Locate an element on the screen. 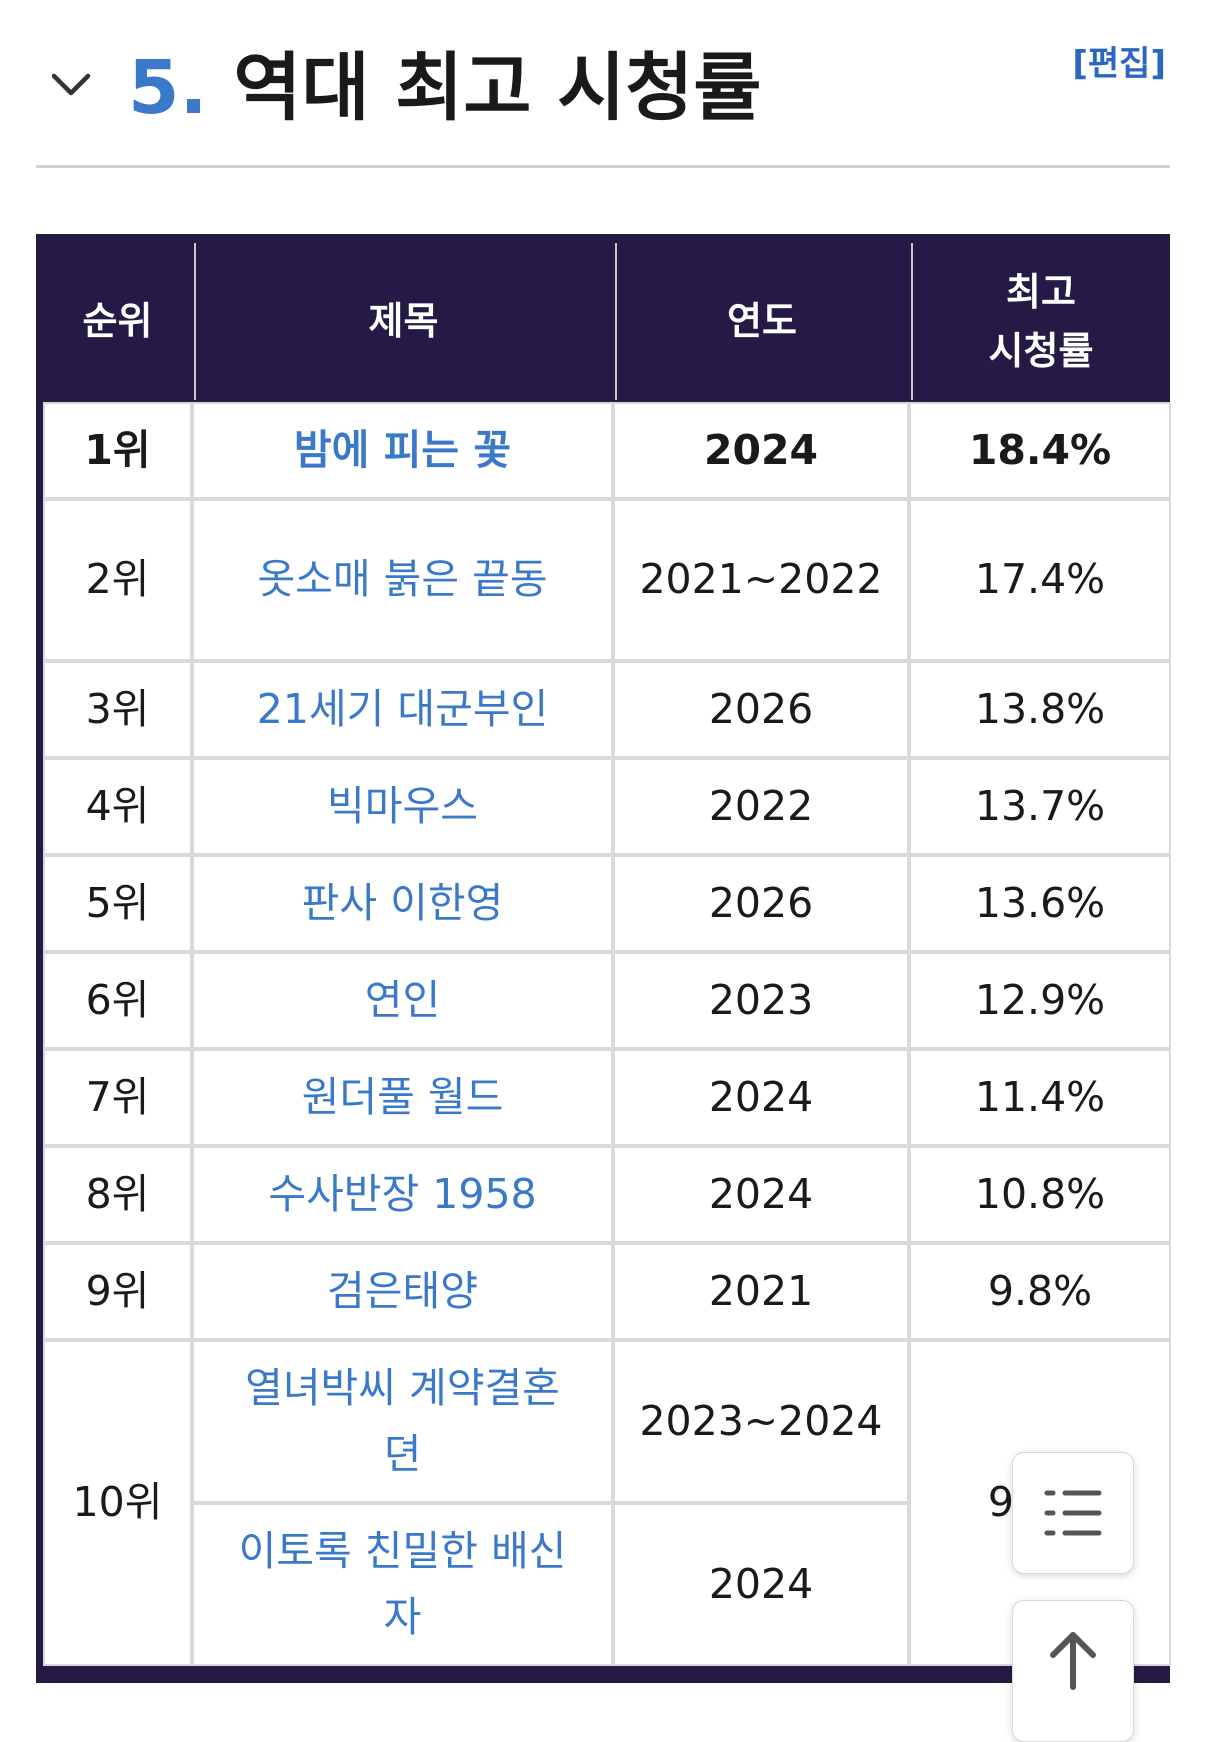 This screenshot has width=1206, height=1742. year-text: 2021~2022 is located at coordinates (761, 579).